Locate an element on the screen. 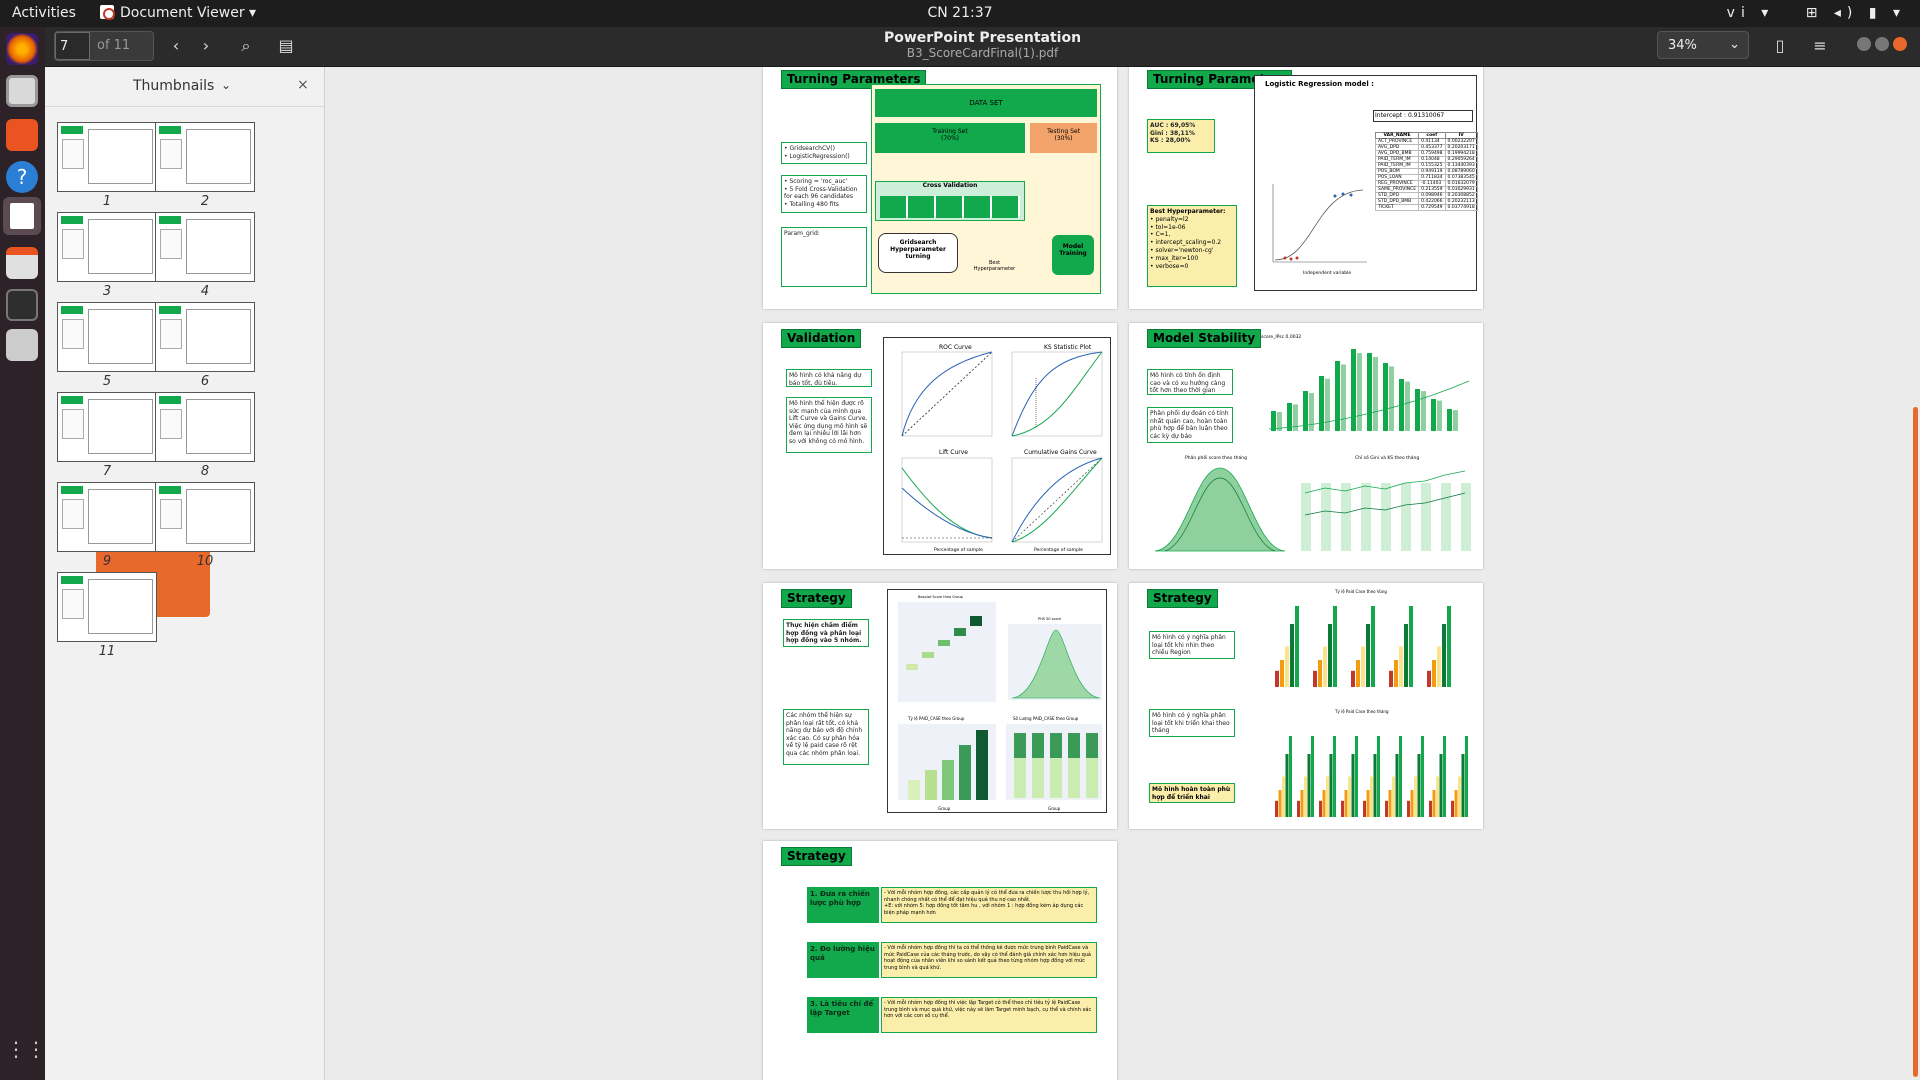 The image size is (1920, 1080). annotations-button: ▤ is located at coordinates (286, 46).